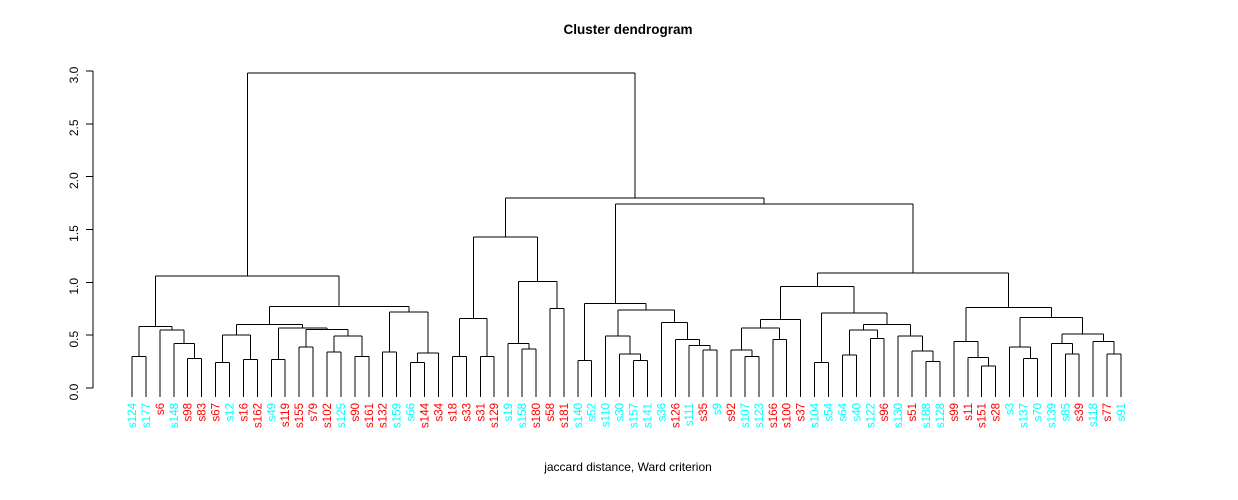 Image resolution: width=1238 pixels, height=500 pixels. I want to click on leaf-label: s119, so click(286, 415).